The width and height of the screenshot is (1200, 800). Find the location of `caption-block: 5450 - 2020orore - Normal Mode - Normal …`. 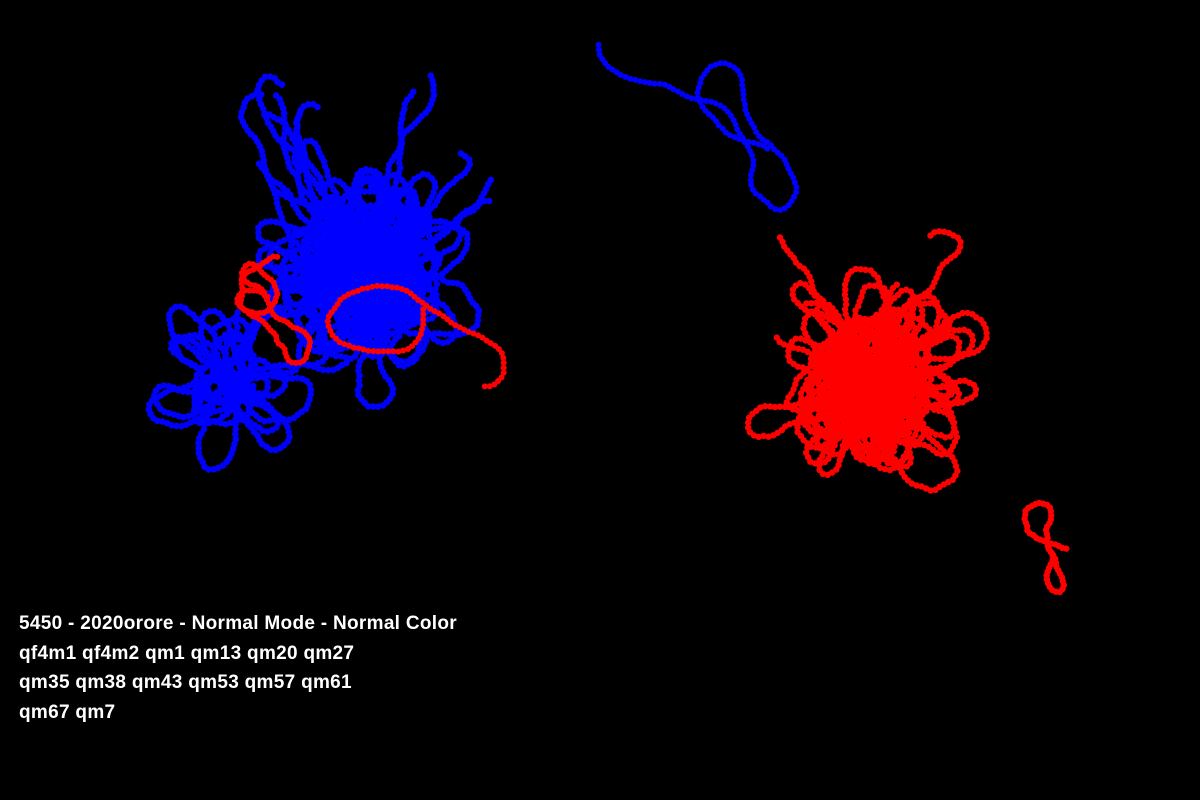

caption-block: 5450 - 2020orore - Normal Mode - Normal … is located at coordinates (238, 668).